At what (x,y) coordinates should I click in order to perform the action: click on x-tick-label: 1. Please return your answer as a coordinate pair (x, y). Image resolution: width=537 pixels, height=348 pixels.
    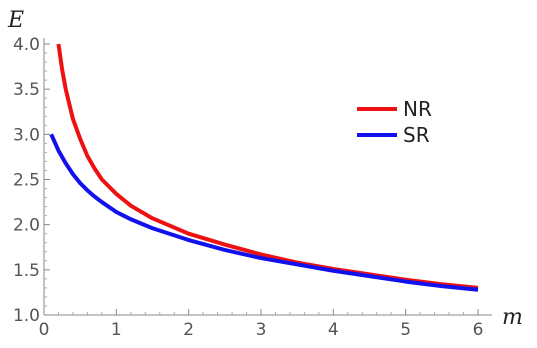
    Looking at the image, I should click on (116, 330).